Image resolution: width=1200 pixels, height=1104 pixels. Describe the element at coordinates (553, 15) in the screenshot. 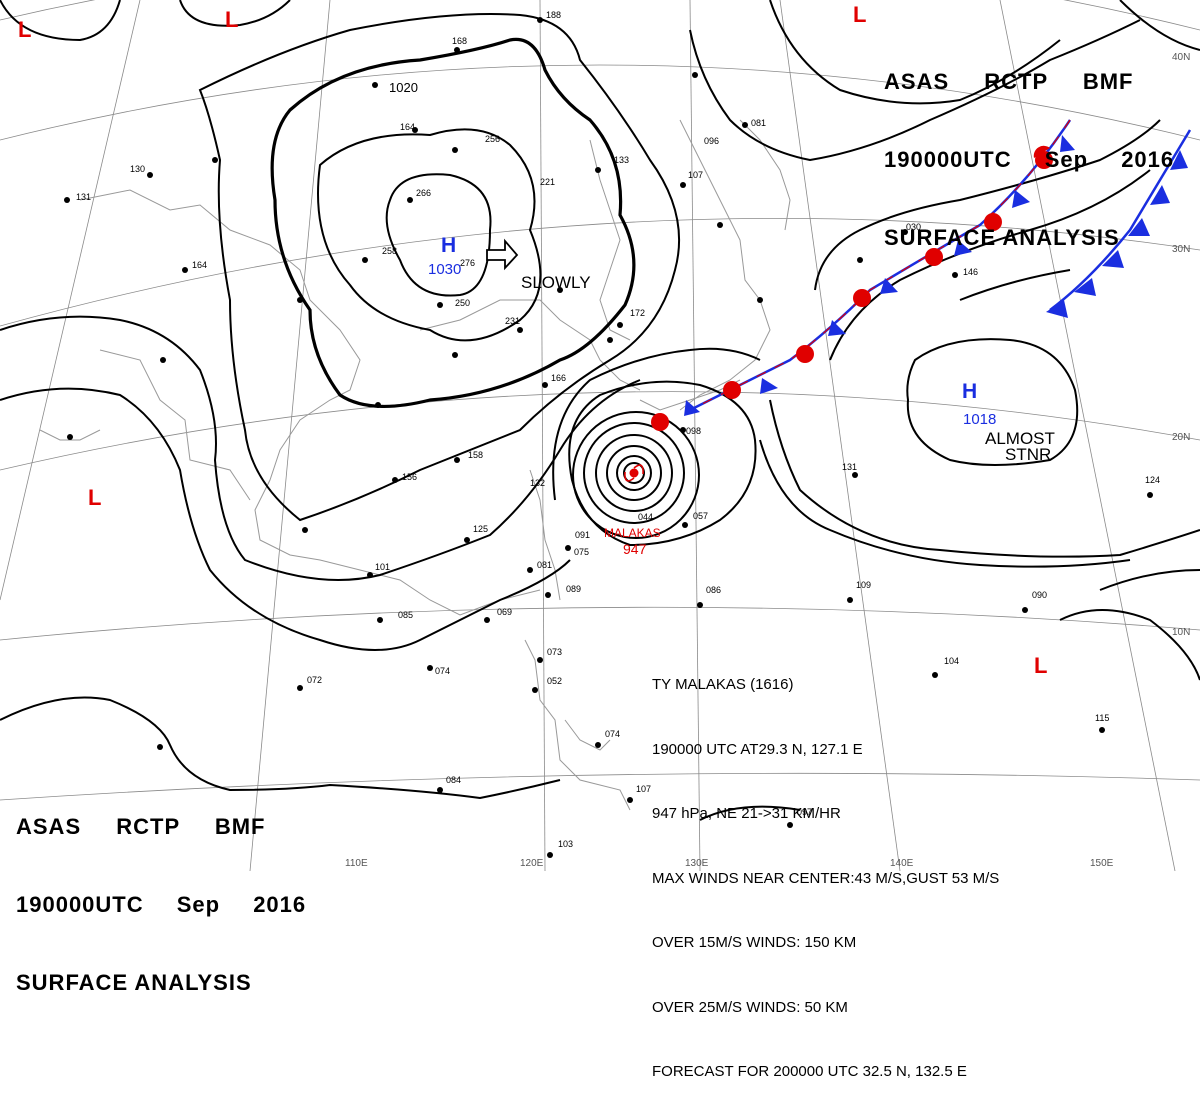

I see `station-value: 188` at that location.